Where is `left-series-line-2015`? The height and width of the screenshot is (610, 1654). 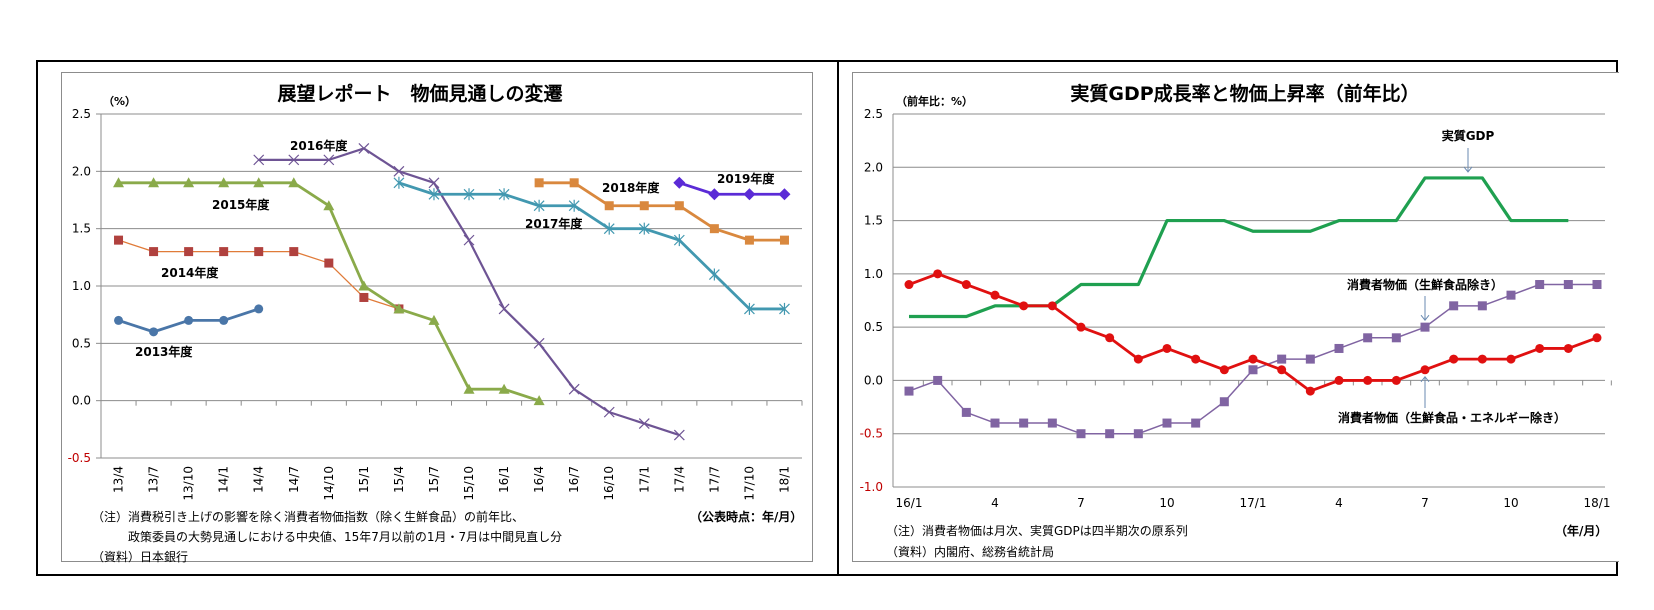 left-series-line-2015 is located at coordinates (329, 291).